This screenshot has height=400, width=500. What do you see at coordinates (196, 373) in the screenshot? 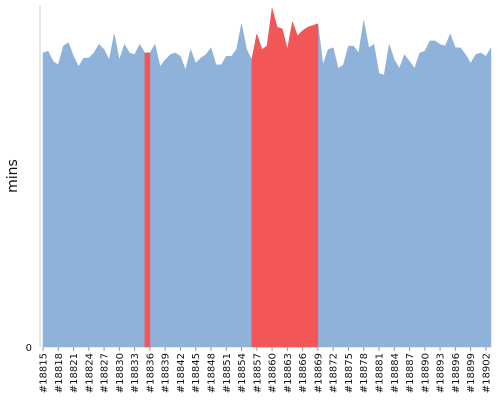
I see `x-tick-label: #18845` at bounding box center [196, 373].